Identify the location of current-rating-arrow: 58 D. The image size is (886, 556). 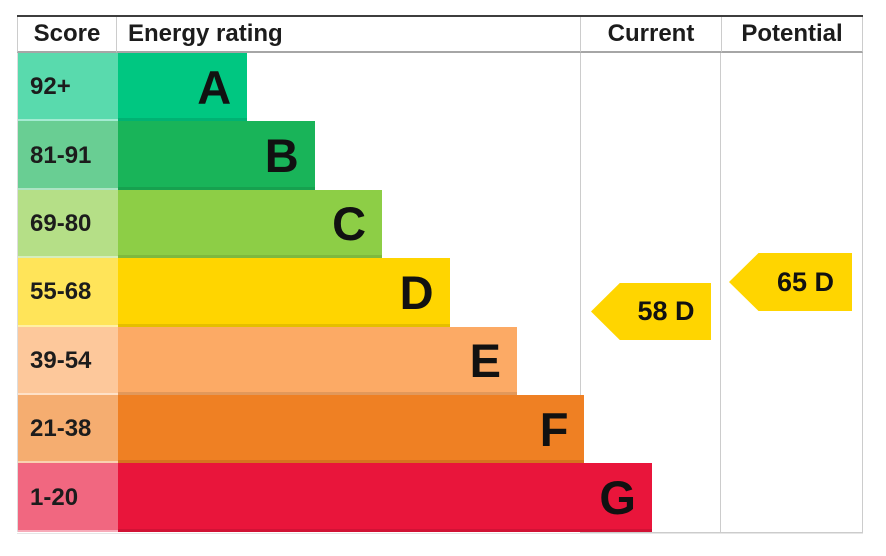
(651, 311).